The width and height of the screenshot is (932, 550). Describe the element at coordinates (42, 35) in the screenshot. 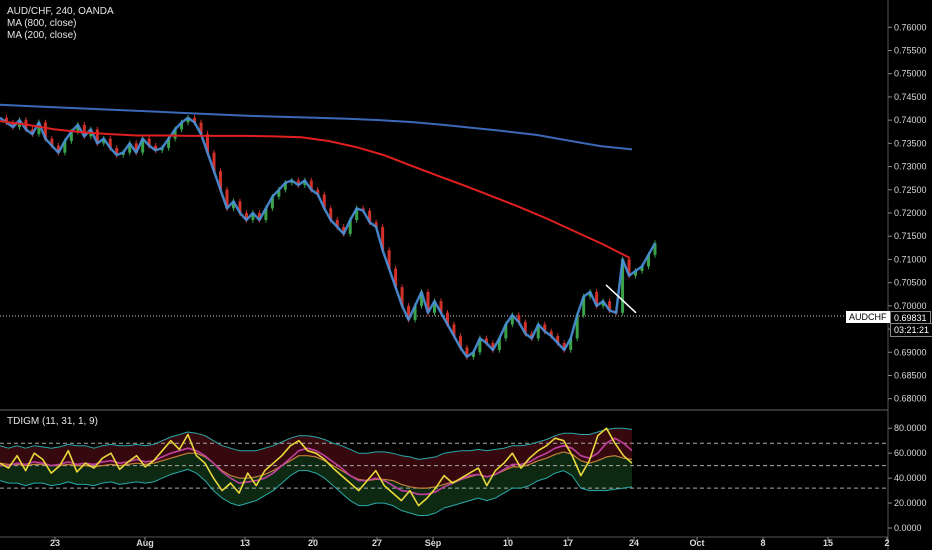

I see `ma200-legend: MA (200, close)` at that location.